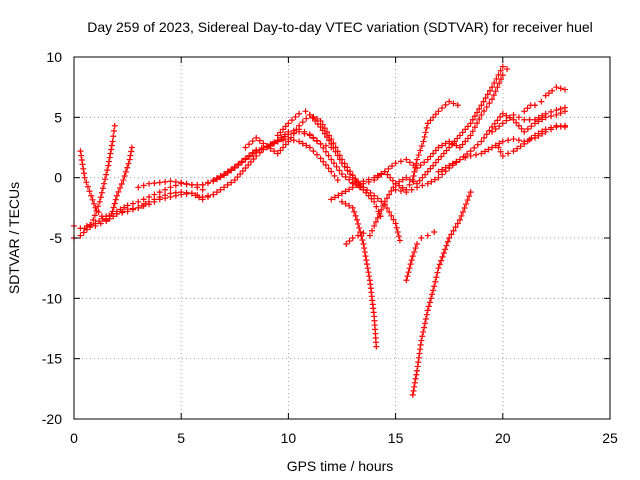 The height and width of the screenshot is (480, 640). Describe the element at coordinates (14, 238) in the screenshot. I see `y-axis-label: SDTVAR / TECUs` at that location.